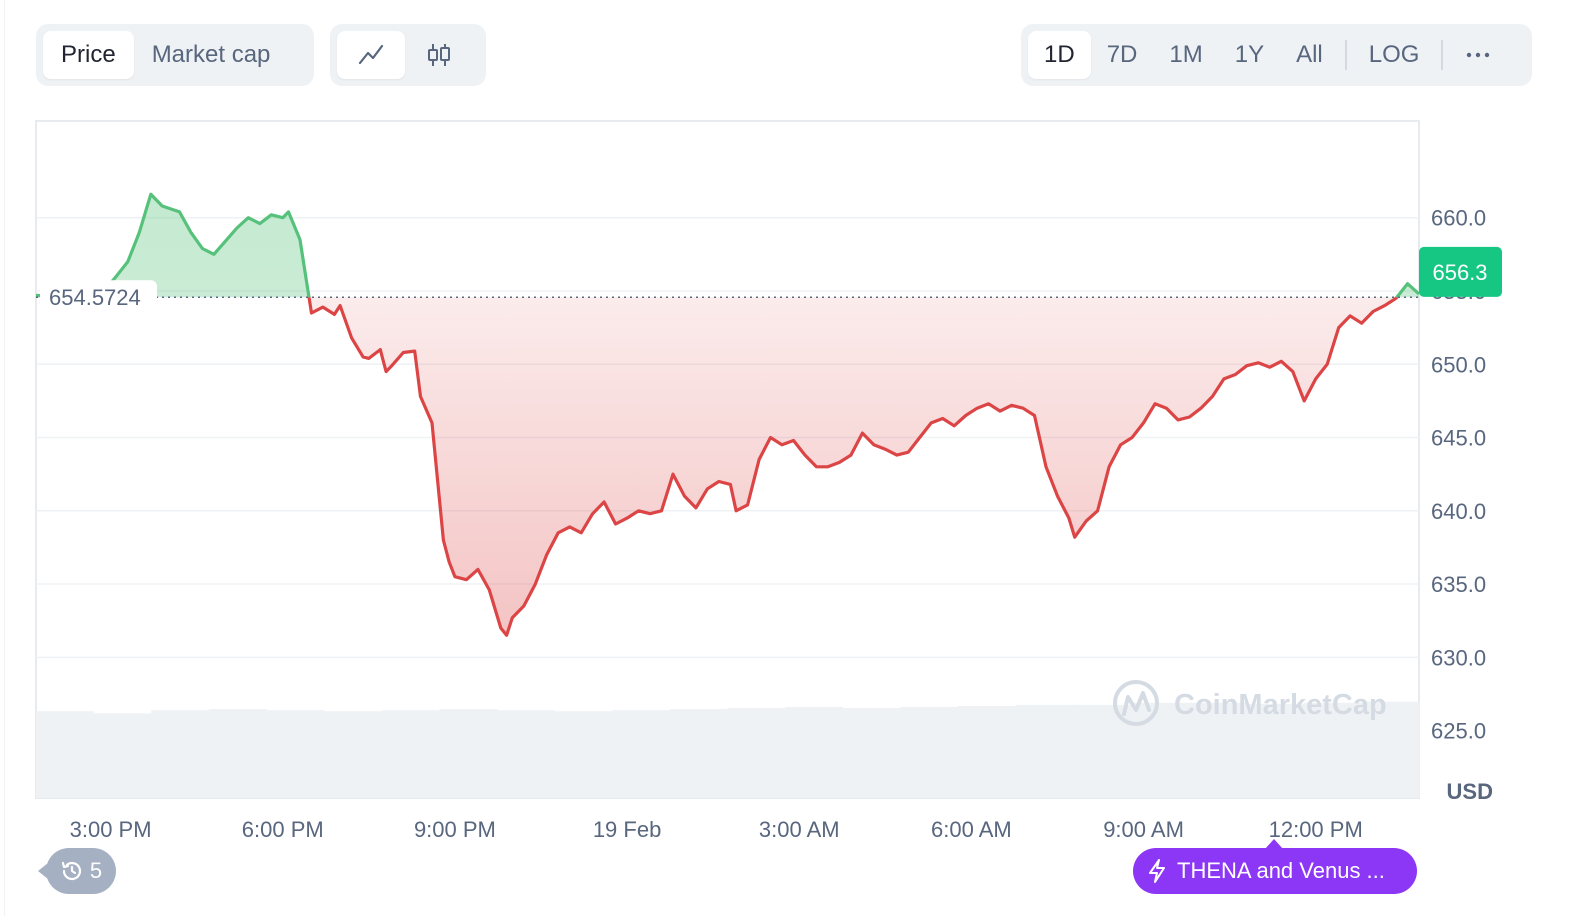 This screenshot has height=916, width=1588. I want to click on range-all: All, so click(1309, 54).